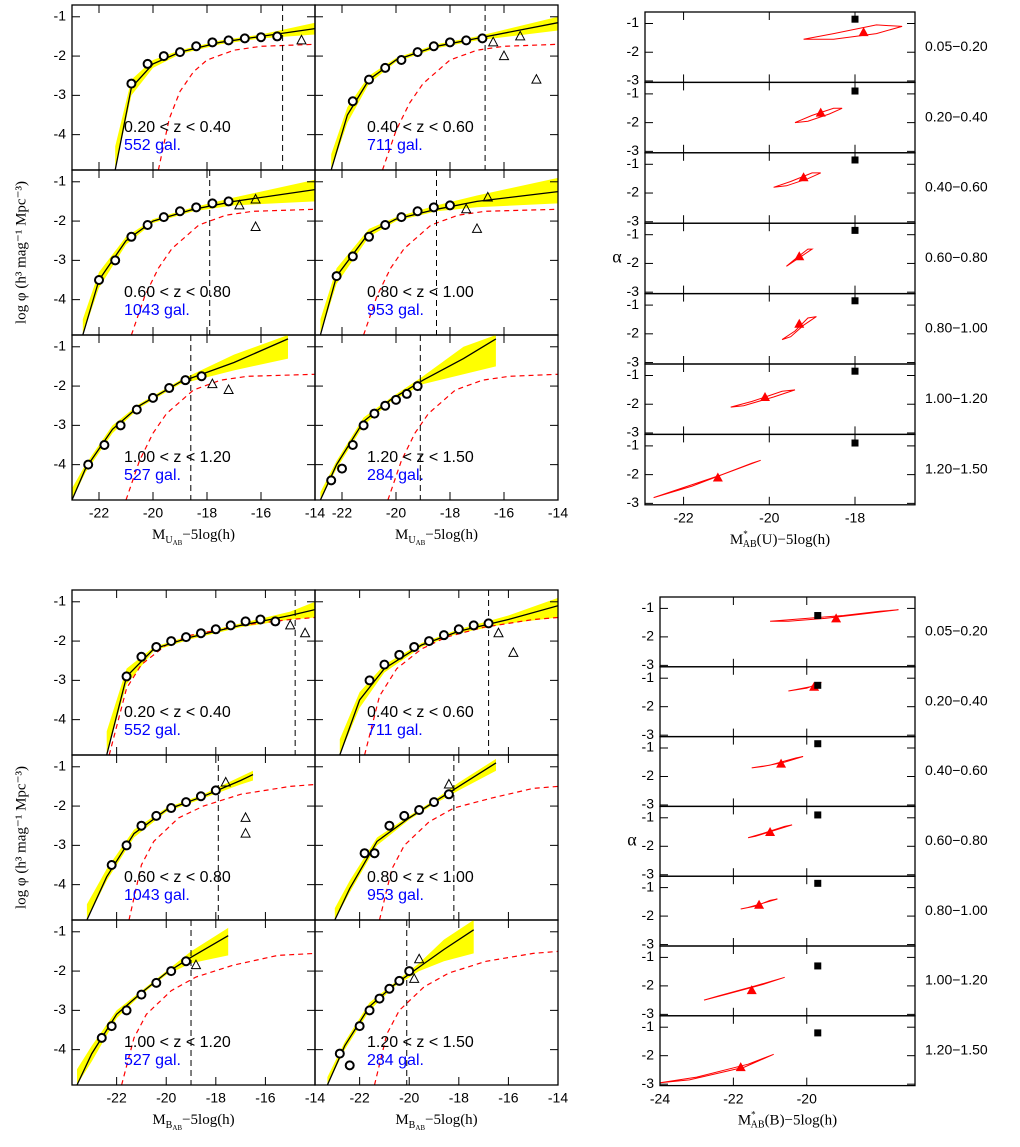  Describe the element at coordinates (177, 457) in the screenshot. I see `redshift-label: 1.00 < z < 1.20` at that location.